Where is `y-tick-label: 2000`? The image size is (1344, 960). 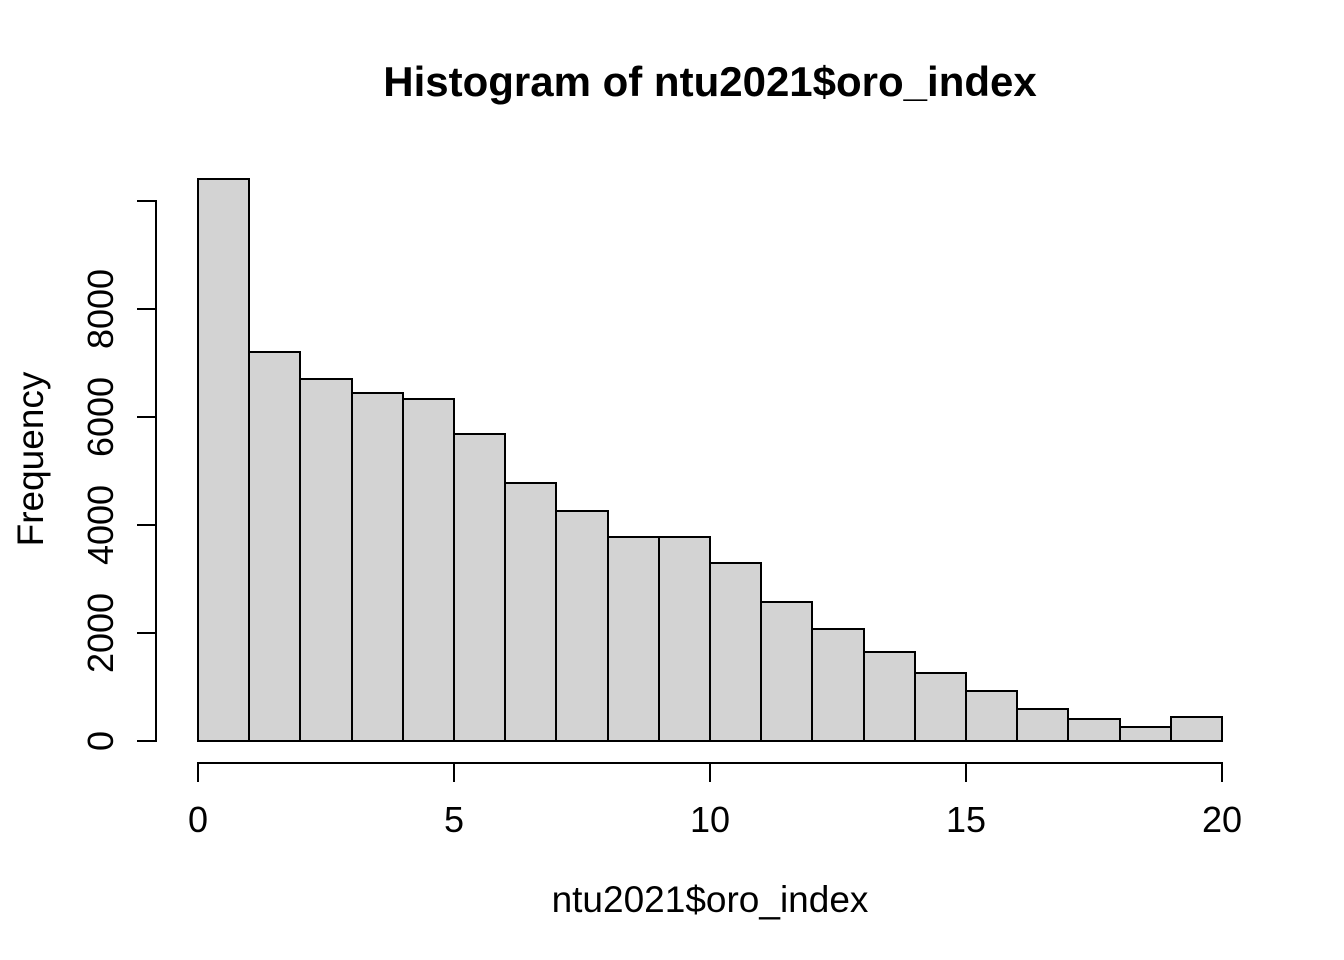
y-tick-label: 2000 is located at coordinates (100, 633).